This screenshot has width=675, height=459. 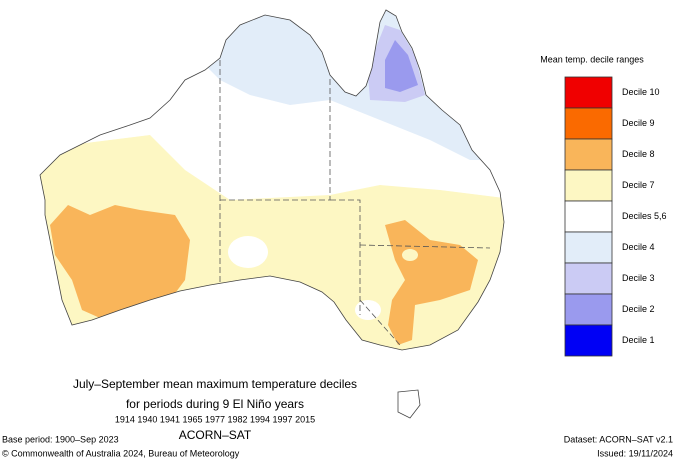 I want to click on issued: Issued: 19/11/2024, so click(x=635, y=453).